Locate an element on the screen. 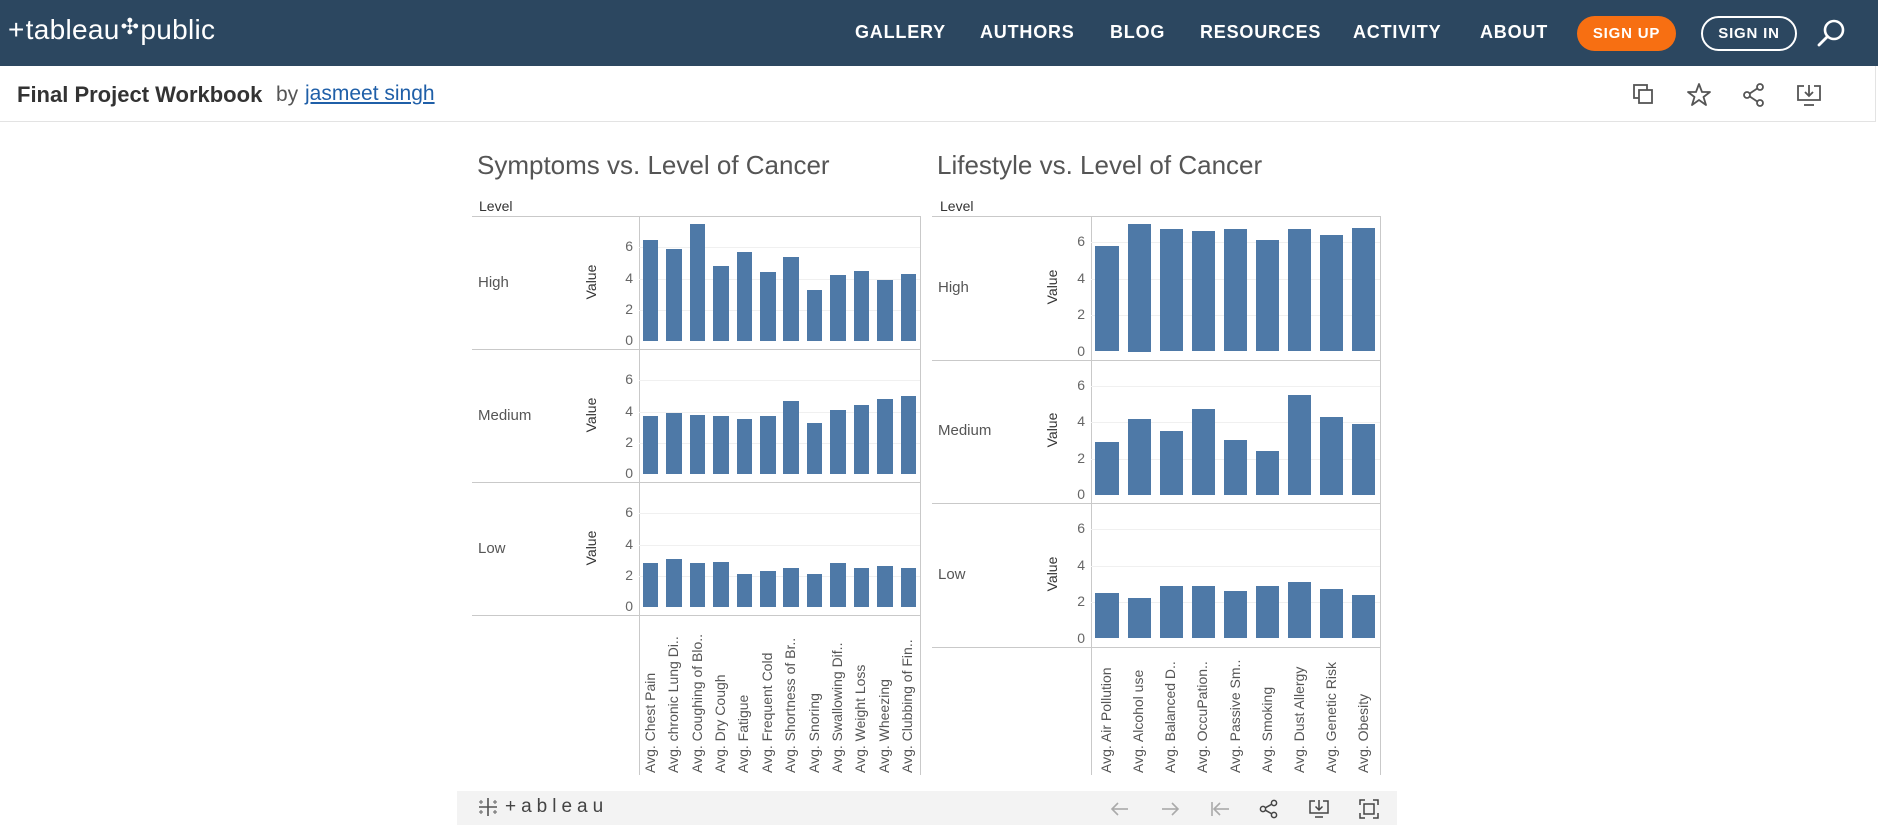 This screenshot has width=1878, height=830. nav-authors: AUTHORS is located at coordinates (1027, 32).